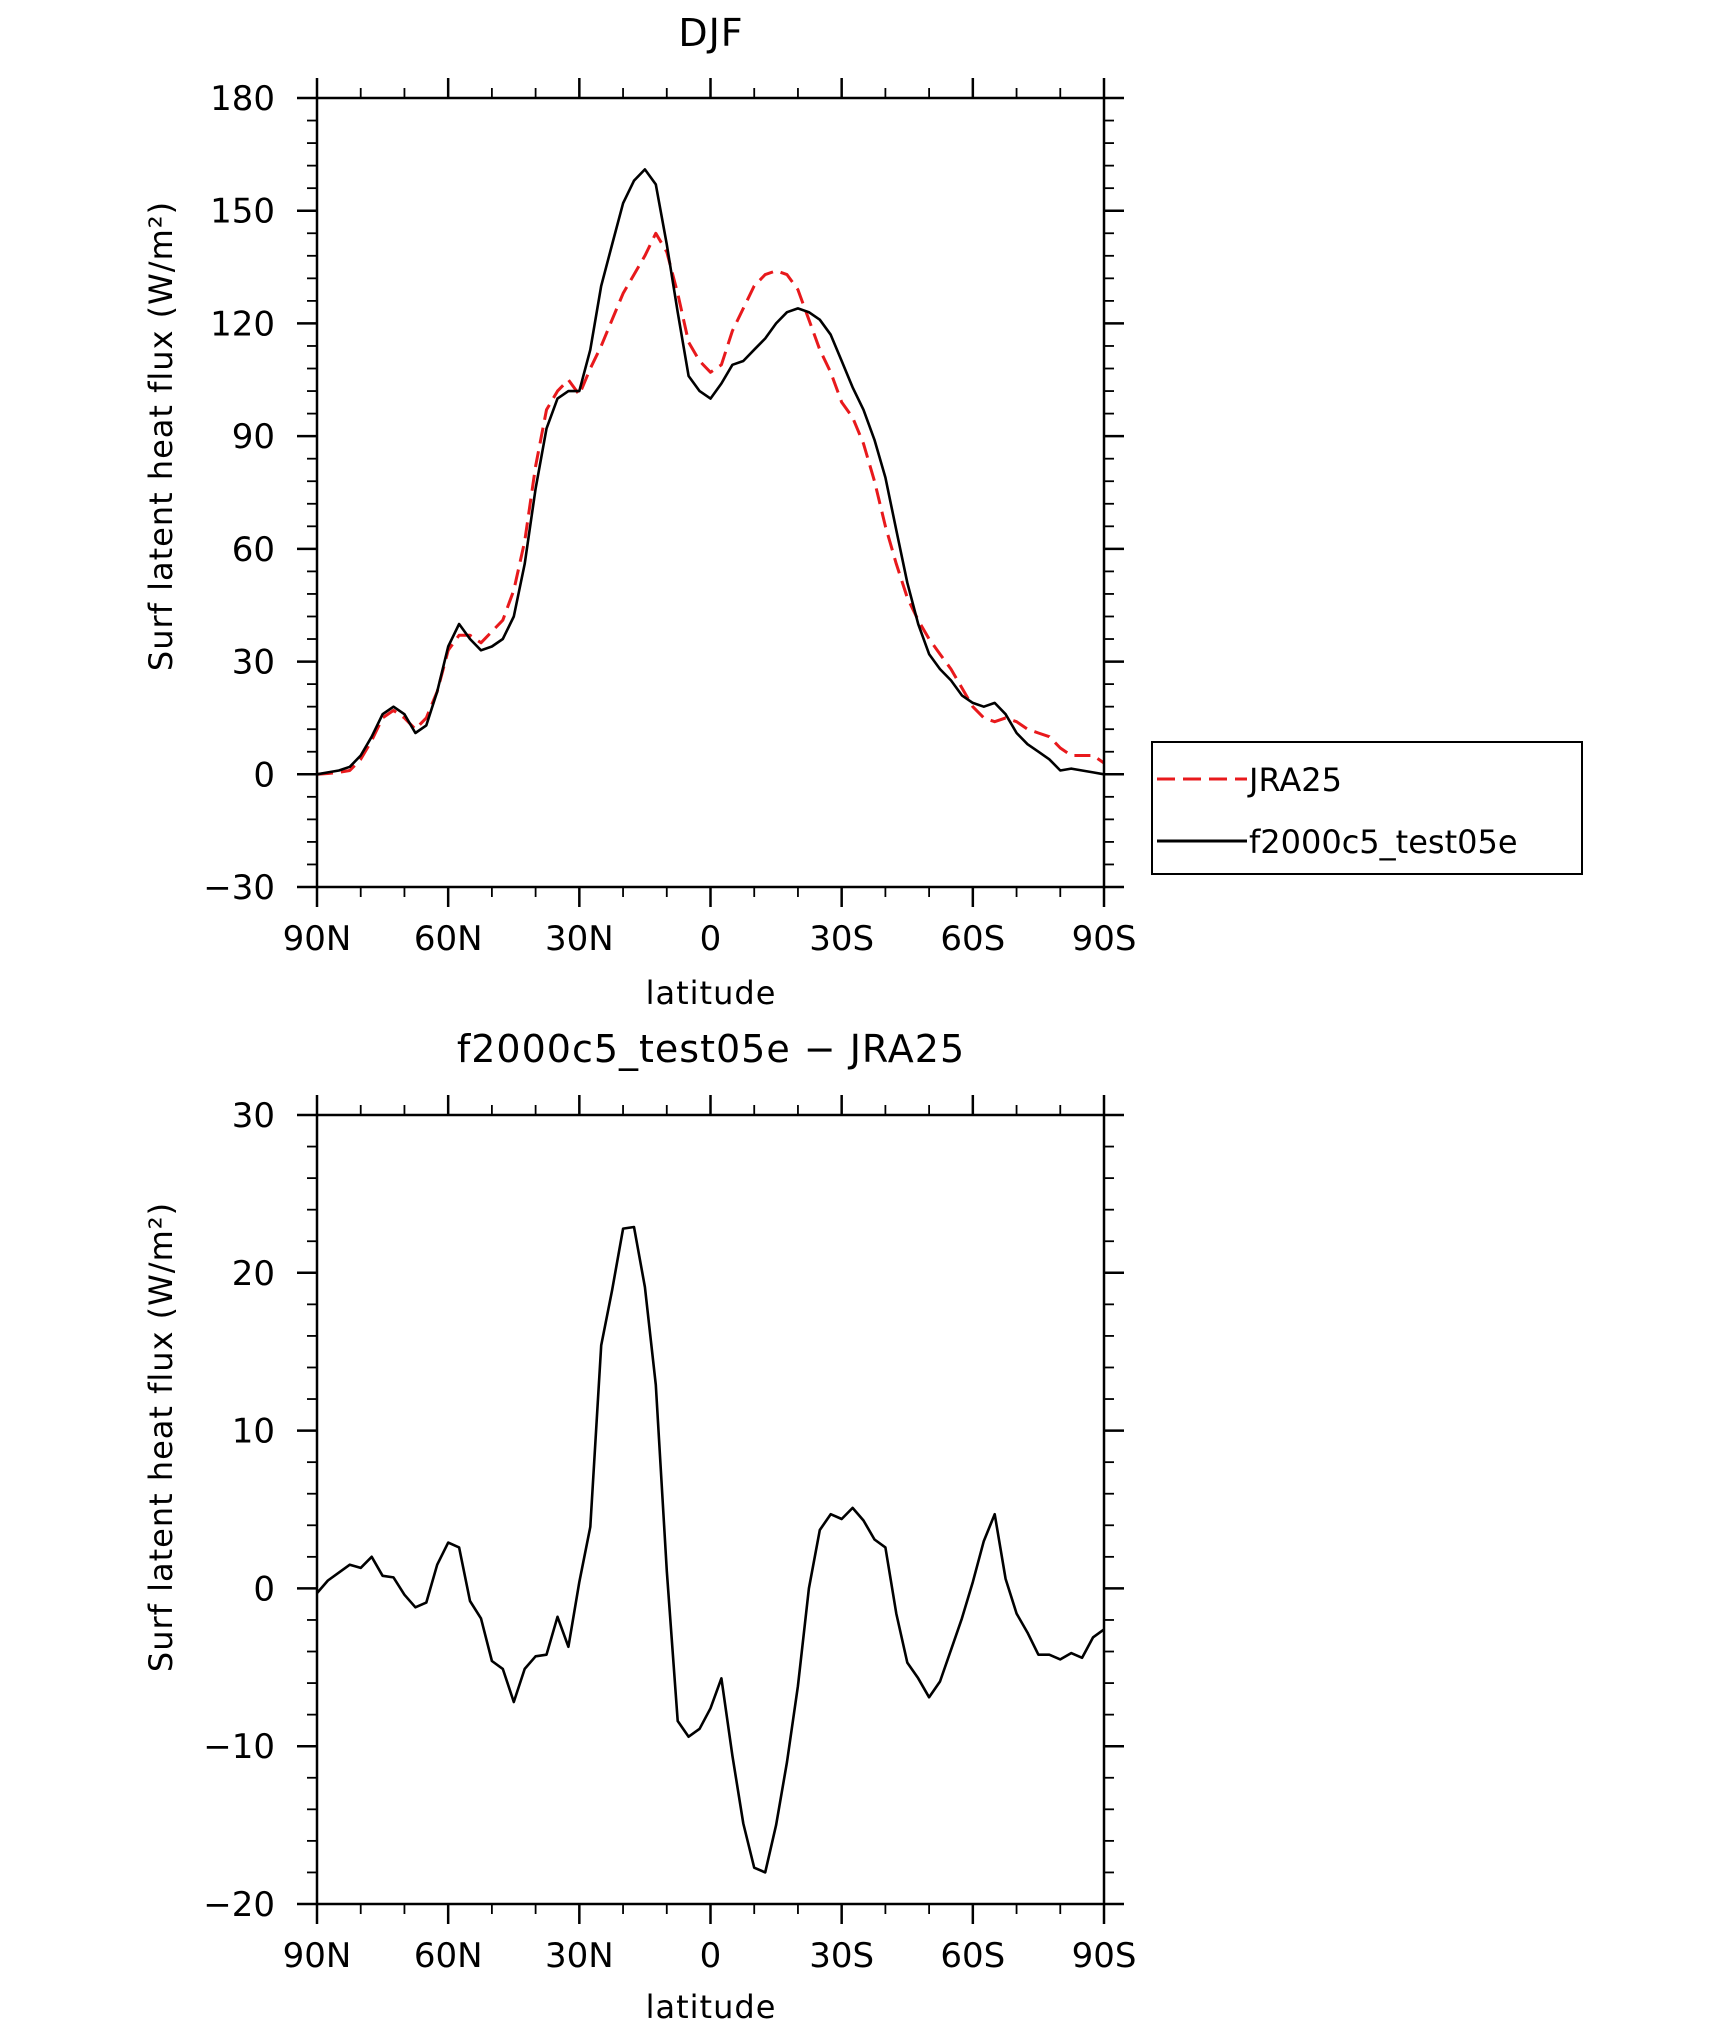 The height and width of the screenshot is (2021, 1710). What do you see at coordinates (711, 2004) in the screenshot?
I see `bottom-x-axis-label: latitude` at bounding box center [711, 2004].